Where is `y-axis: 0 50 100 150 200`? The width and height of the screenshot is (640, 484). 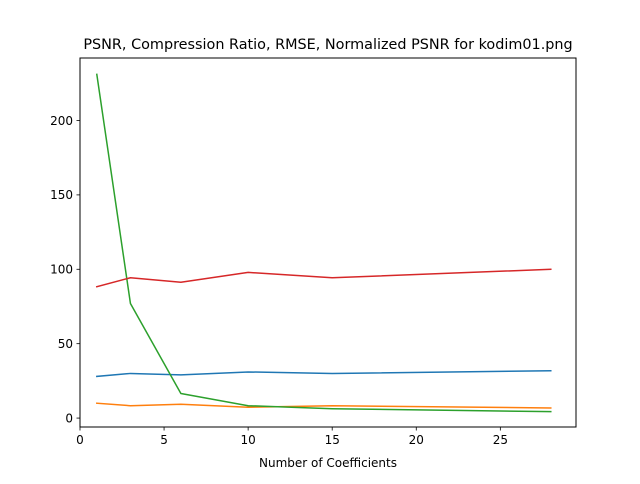
y-axis: 0 50 100 150 200 is located at coordinates (65, 269).